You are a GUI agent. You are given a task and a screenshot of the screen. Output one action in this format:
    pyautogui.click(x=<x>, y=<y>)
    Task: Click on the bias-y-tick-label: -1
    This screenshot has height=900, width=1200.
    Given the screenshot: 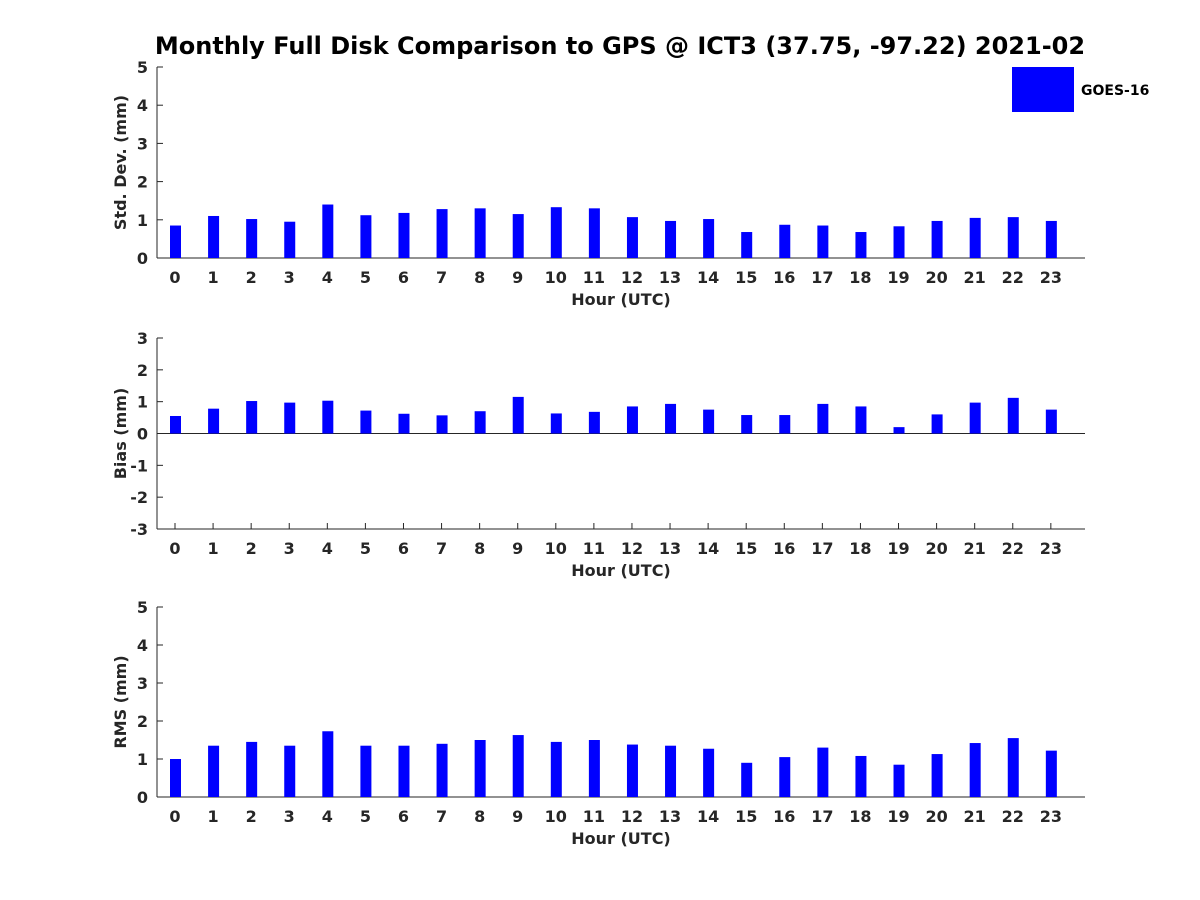 What is the action you would take?
    pyautogui.click(x=139, y=465)
    